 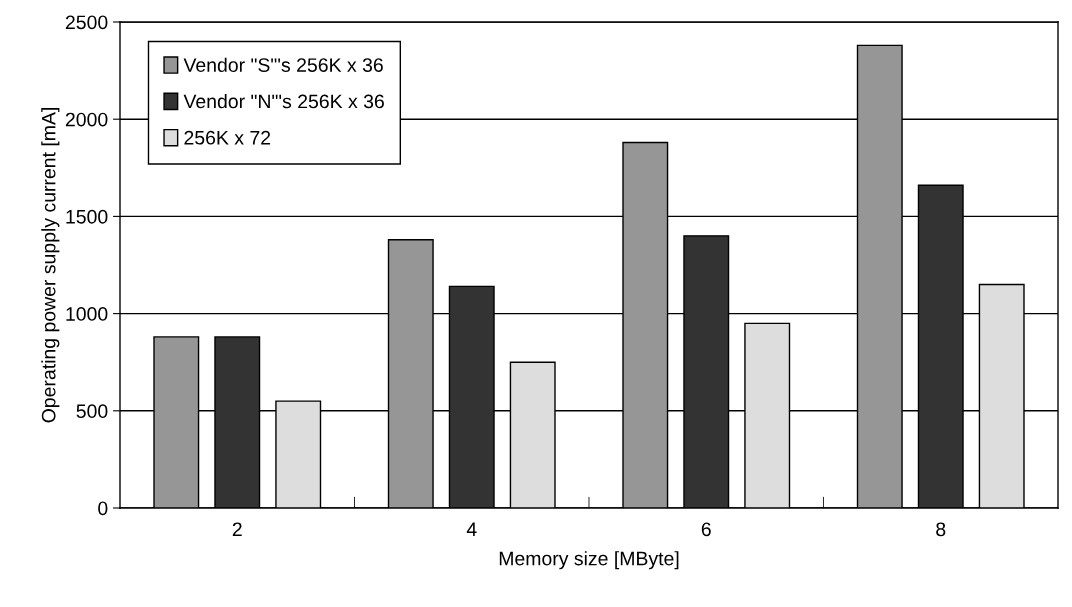 I want to click on y-tick-label: 1500, so click(x=87, y=216).